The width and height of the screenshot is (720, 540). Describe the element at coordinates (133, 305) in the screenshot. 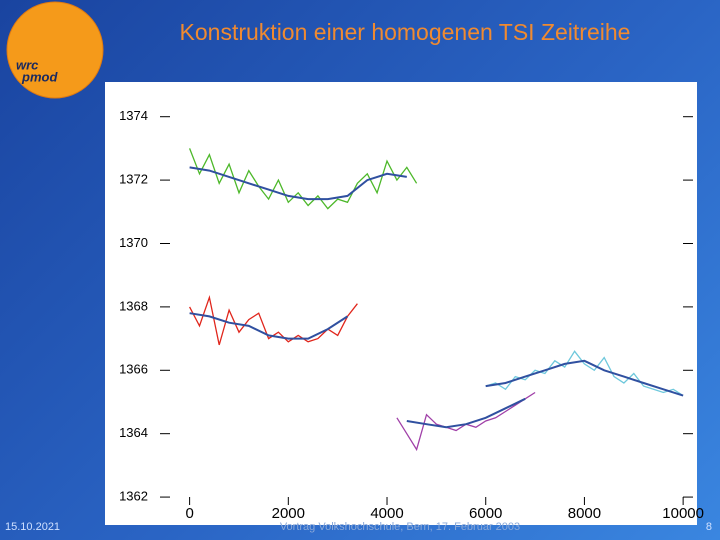

I see `y-tick-label: 1368` at that location.